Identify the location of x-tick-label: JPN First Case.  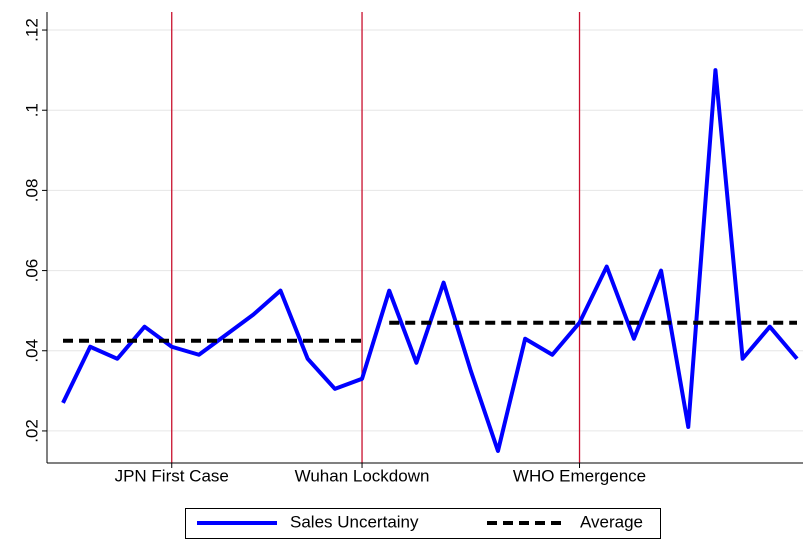
(172, 475).